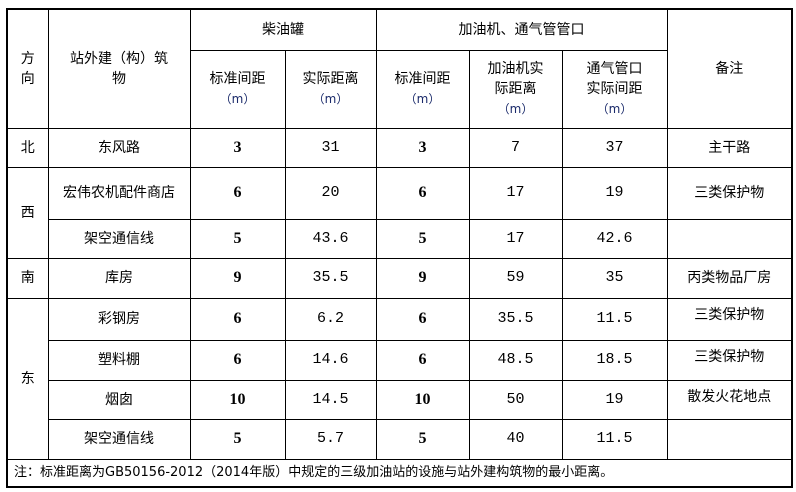 Image resolution: width=796 pixels, height=492 pixels. I want to click on tank-actual-cell: 6.2, so click(330, 319).